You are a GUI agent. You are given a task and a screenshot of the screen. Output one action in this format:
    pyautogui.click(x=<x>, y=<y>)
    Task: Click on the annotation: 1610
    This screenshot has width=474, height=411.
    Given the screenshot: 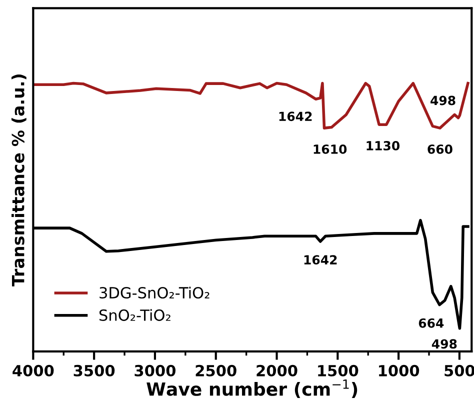 What is the action you would take?
    pyautogui.click(x=330, y=149)
    